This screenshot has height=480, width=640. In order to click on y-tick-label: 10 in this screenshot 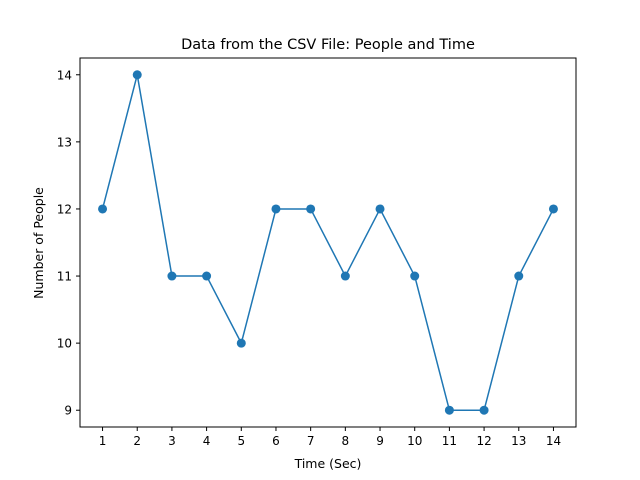, I will do `click(64, 344)`.